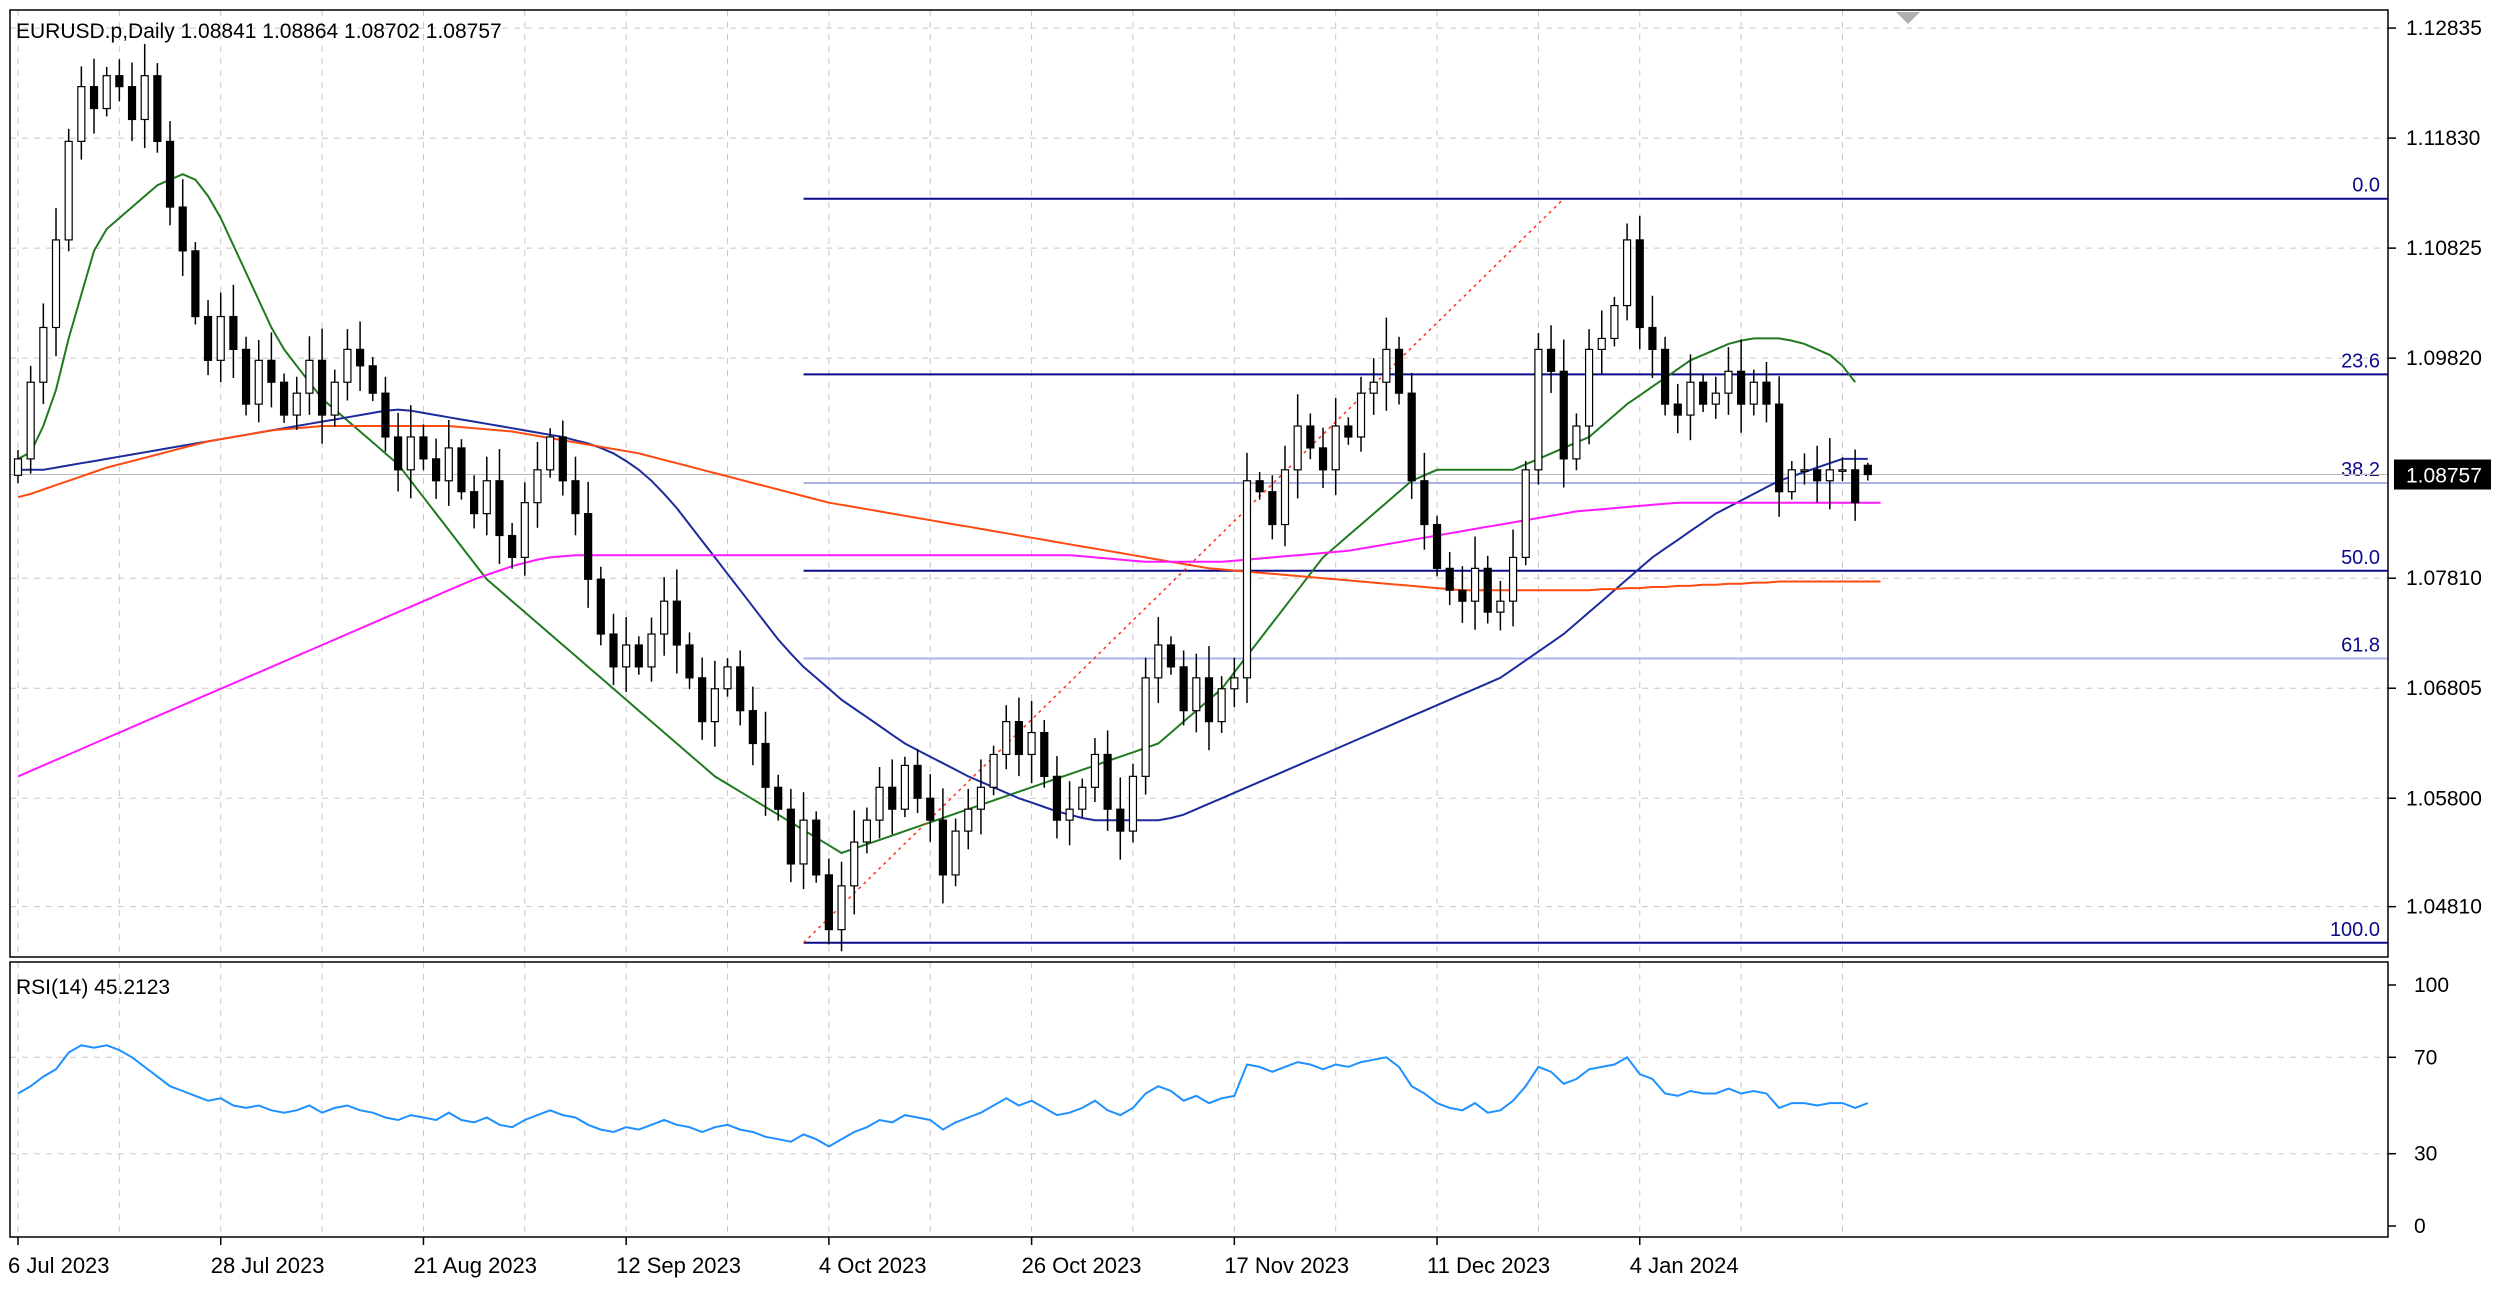  I want to click on date-tick-label: 4 Jan 2024, so click(1684, 1265).